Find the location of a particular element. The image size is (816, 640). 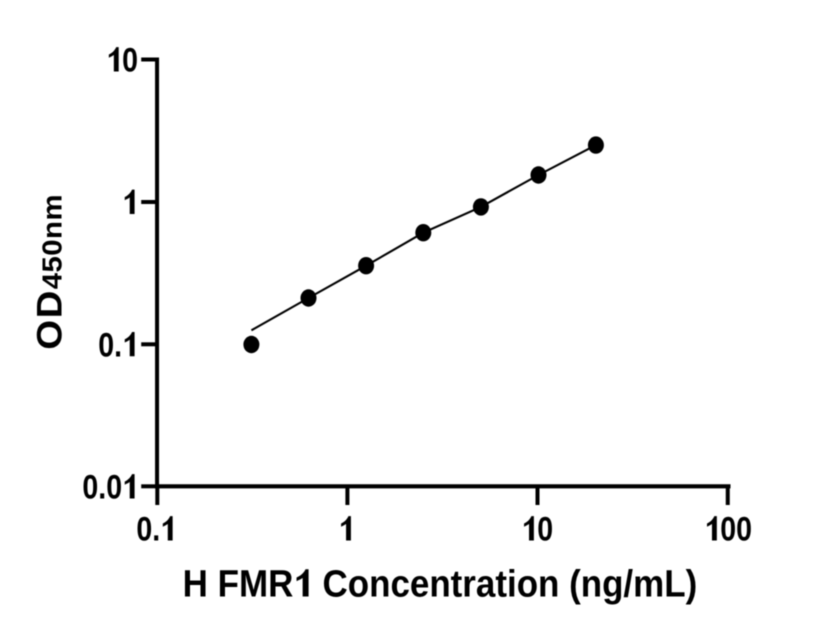

svg-text: 00 is located at coordinates (736, 529).